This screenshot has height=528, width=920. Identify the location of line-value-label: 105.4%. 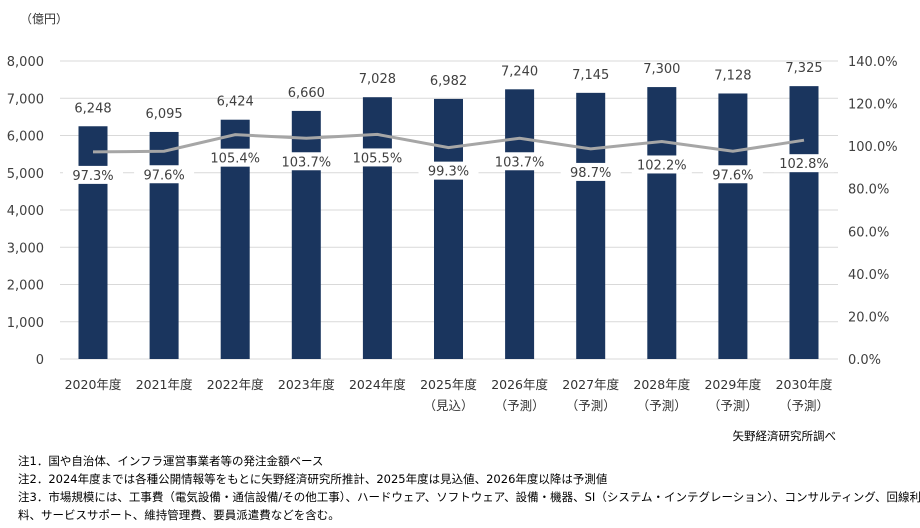
(235, 159).